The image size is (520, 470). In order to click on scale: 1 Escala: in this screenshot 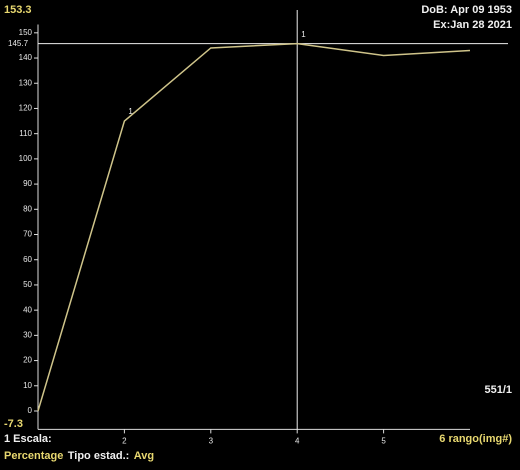, I will do `click(28, 439)`.